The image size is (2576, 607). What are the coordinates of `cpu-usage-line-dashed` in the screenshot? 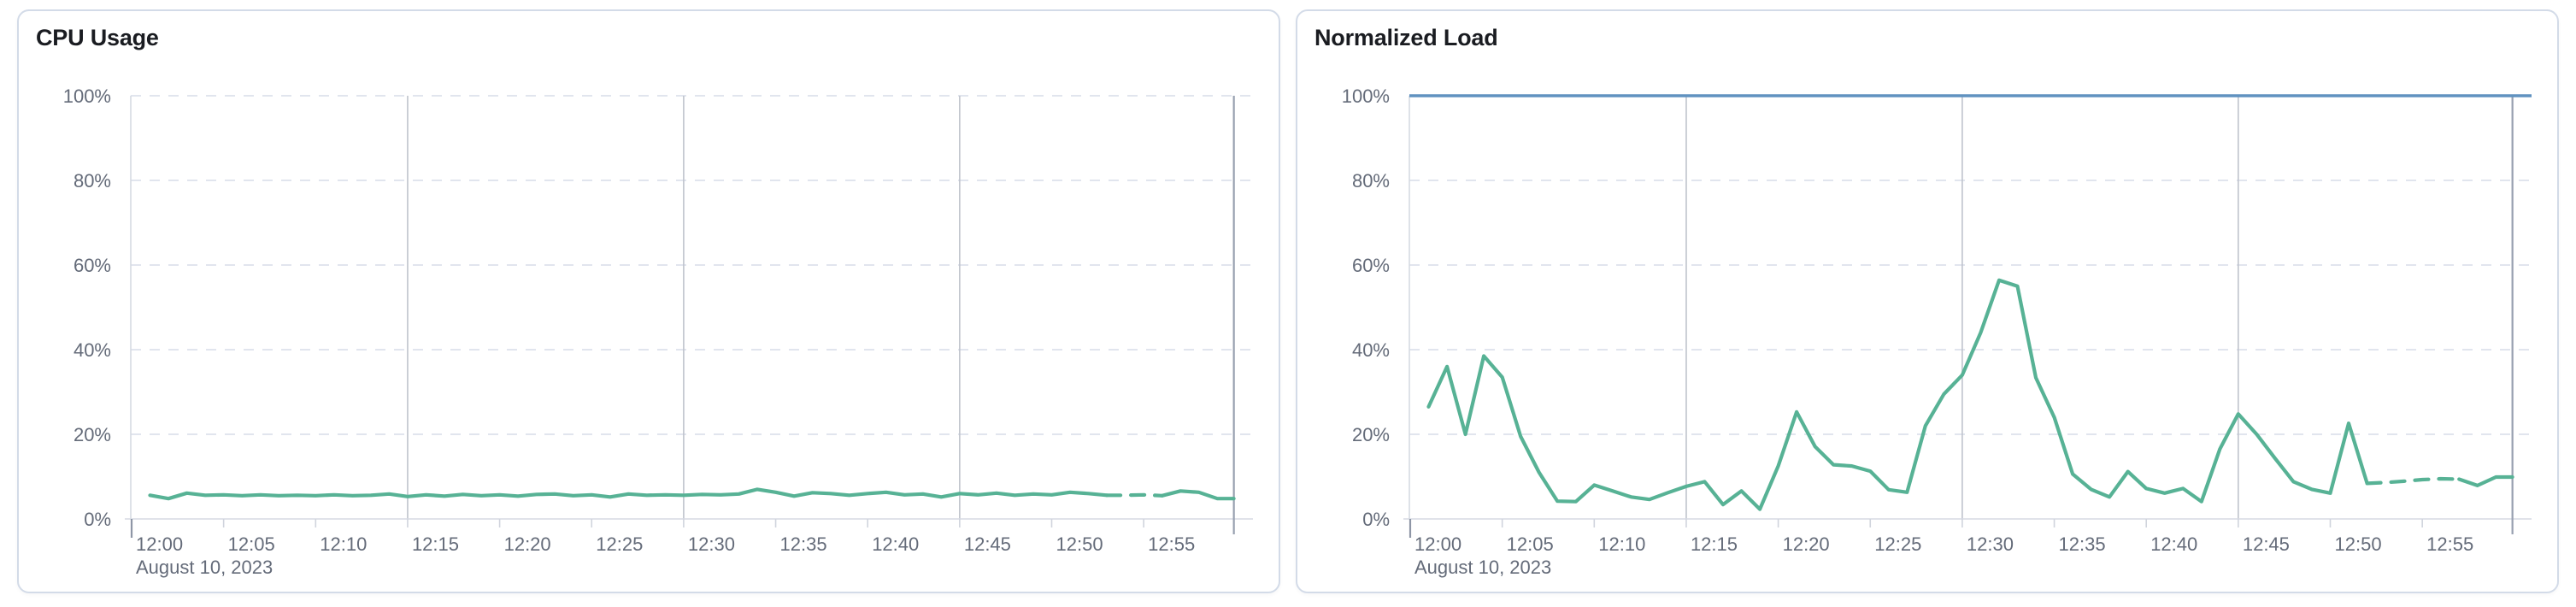 It's located at (1134, 495).